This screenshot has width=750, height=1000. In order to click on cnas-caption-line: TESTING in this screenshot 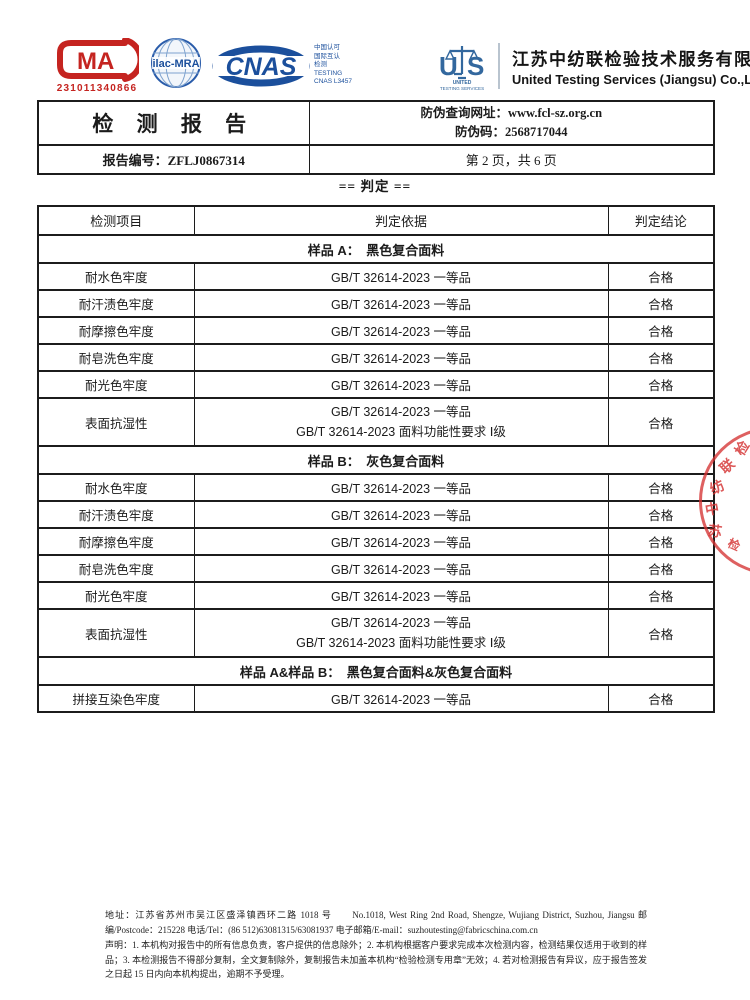, I will do `click(328, 73)`.